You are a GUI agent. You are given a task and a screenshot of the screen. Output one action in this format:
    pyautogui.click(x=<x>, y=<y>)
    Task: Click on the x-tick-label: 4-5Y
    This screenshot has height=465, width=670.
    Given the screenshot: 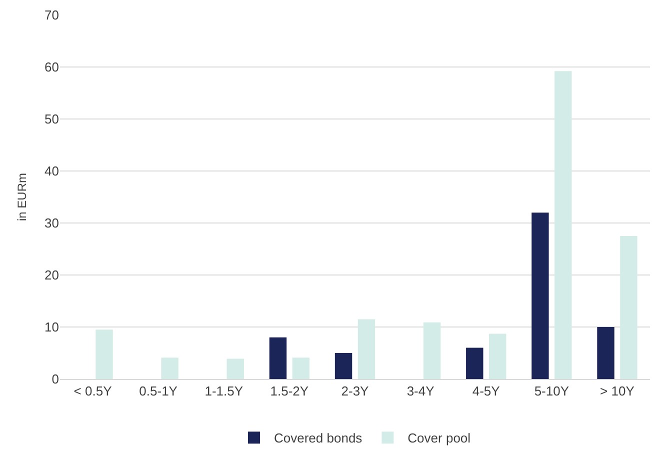 What is the action you would take?
    pyautogui.click(x=486, y=391)
    